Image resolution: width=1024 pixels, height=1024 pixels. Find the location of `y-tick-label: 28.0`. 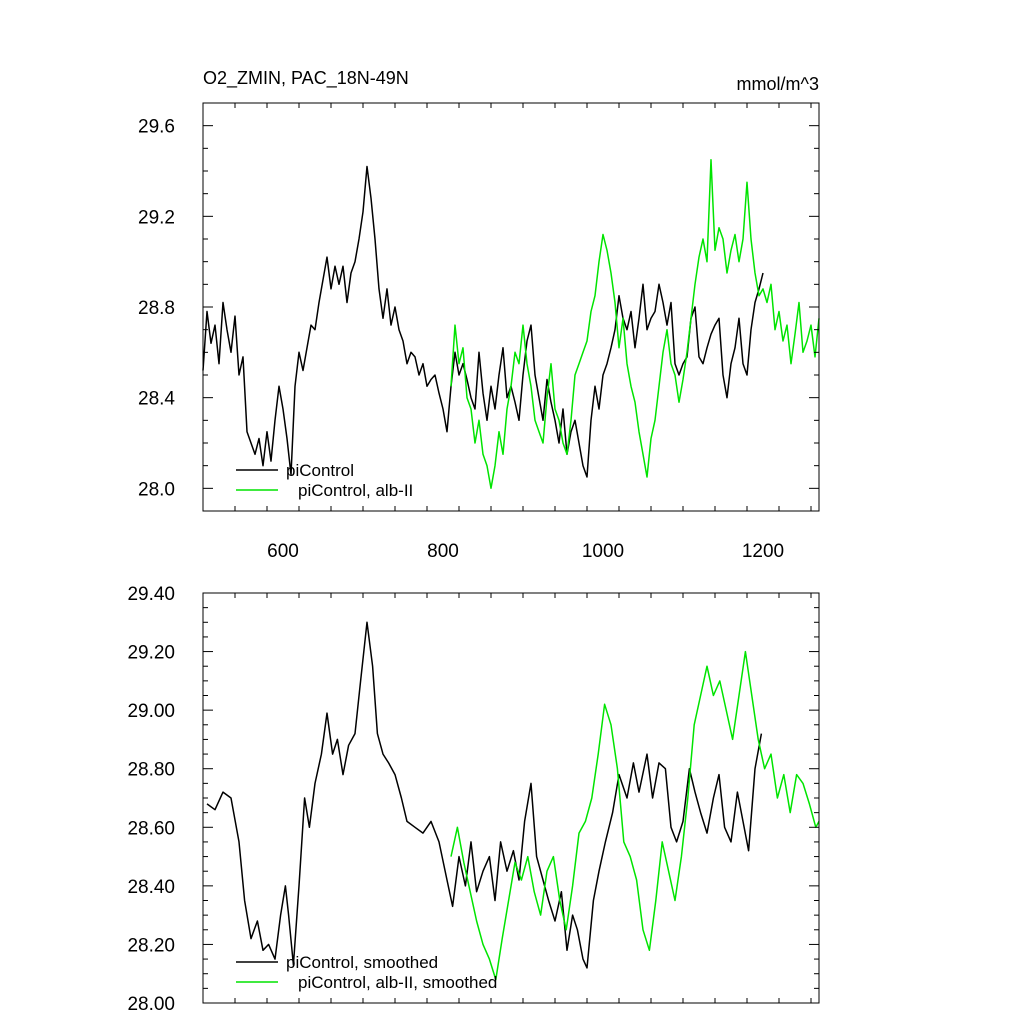

y-tick-label: 28.0 is located at coordinates (156, 489).